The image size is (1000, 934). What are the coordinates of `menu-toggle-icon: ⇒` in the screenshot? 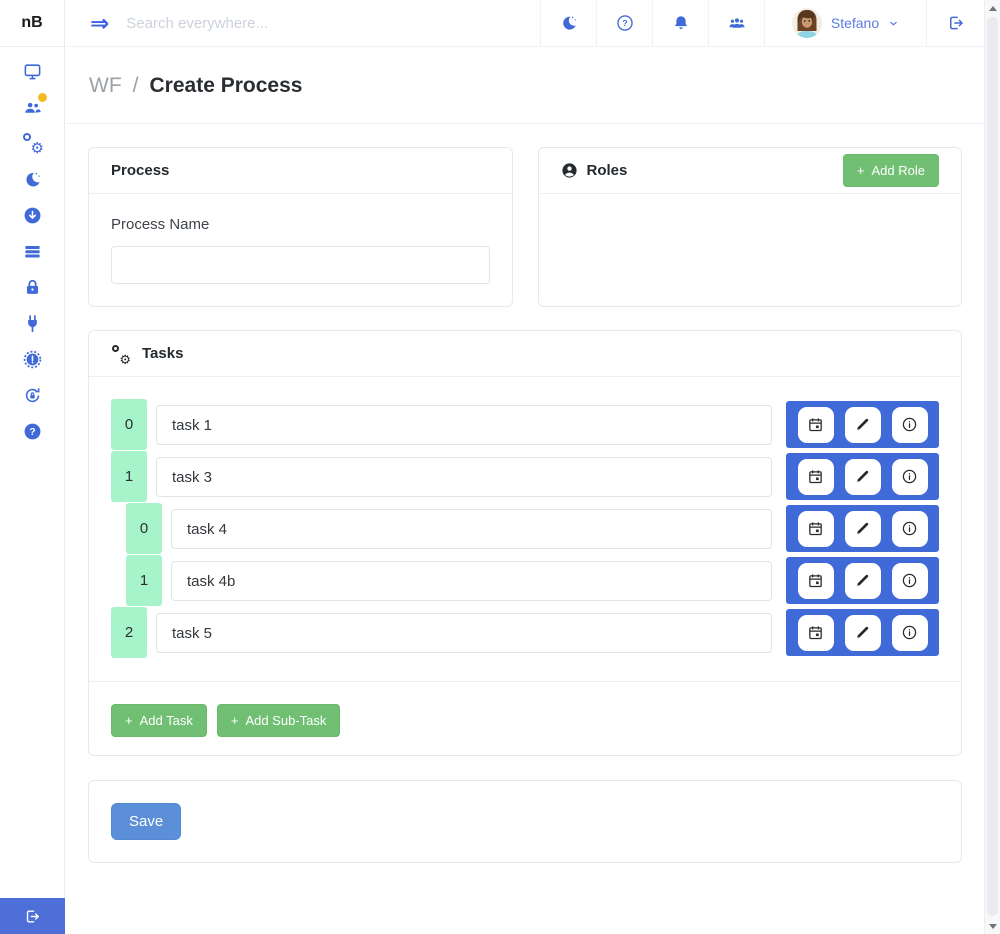 It's located at (100, 22).